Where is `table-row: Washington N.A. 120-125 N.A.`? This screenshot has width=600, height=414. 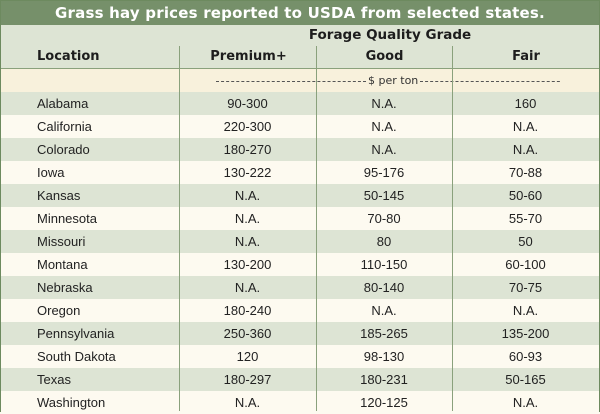 table-row: Washington N.A. 120-125 N.A. is located at coordinates (300, 402).